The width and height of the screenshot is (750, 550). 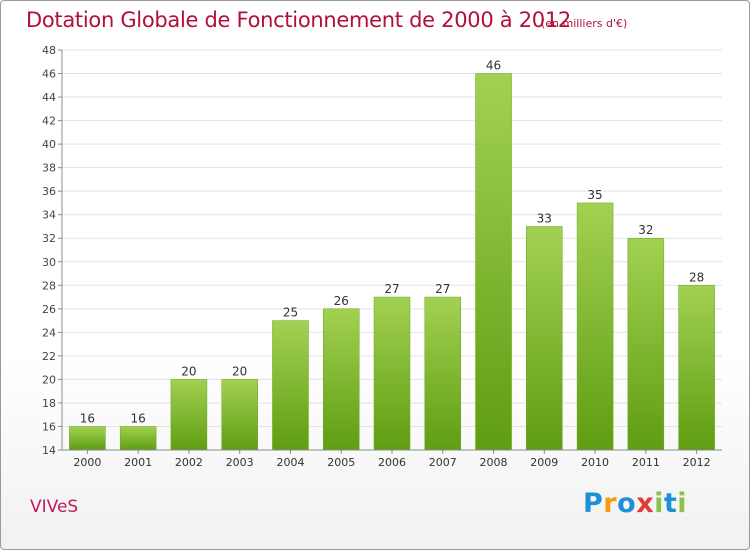 What do you see at coordinates (49, 215) in the screenshot?
I see `y-tick-label: 34` at bounding box center [49, 215].